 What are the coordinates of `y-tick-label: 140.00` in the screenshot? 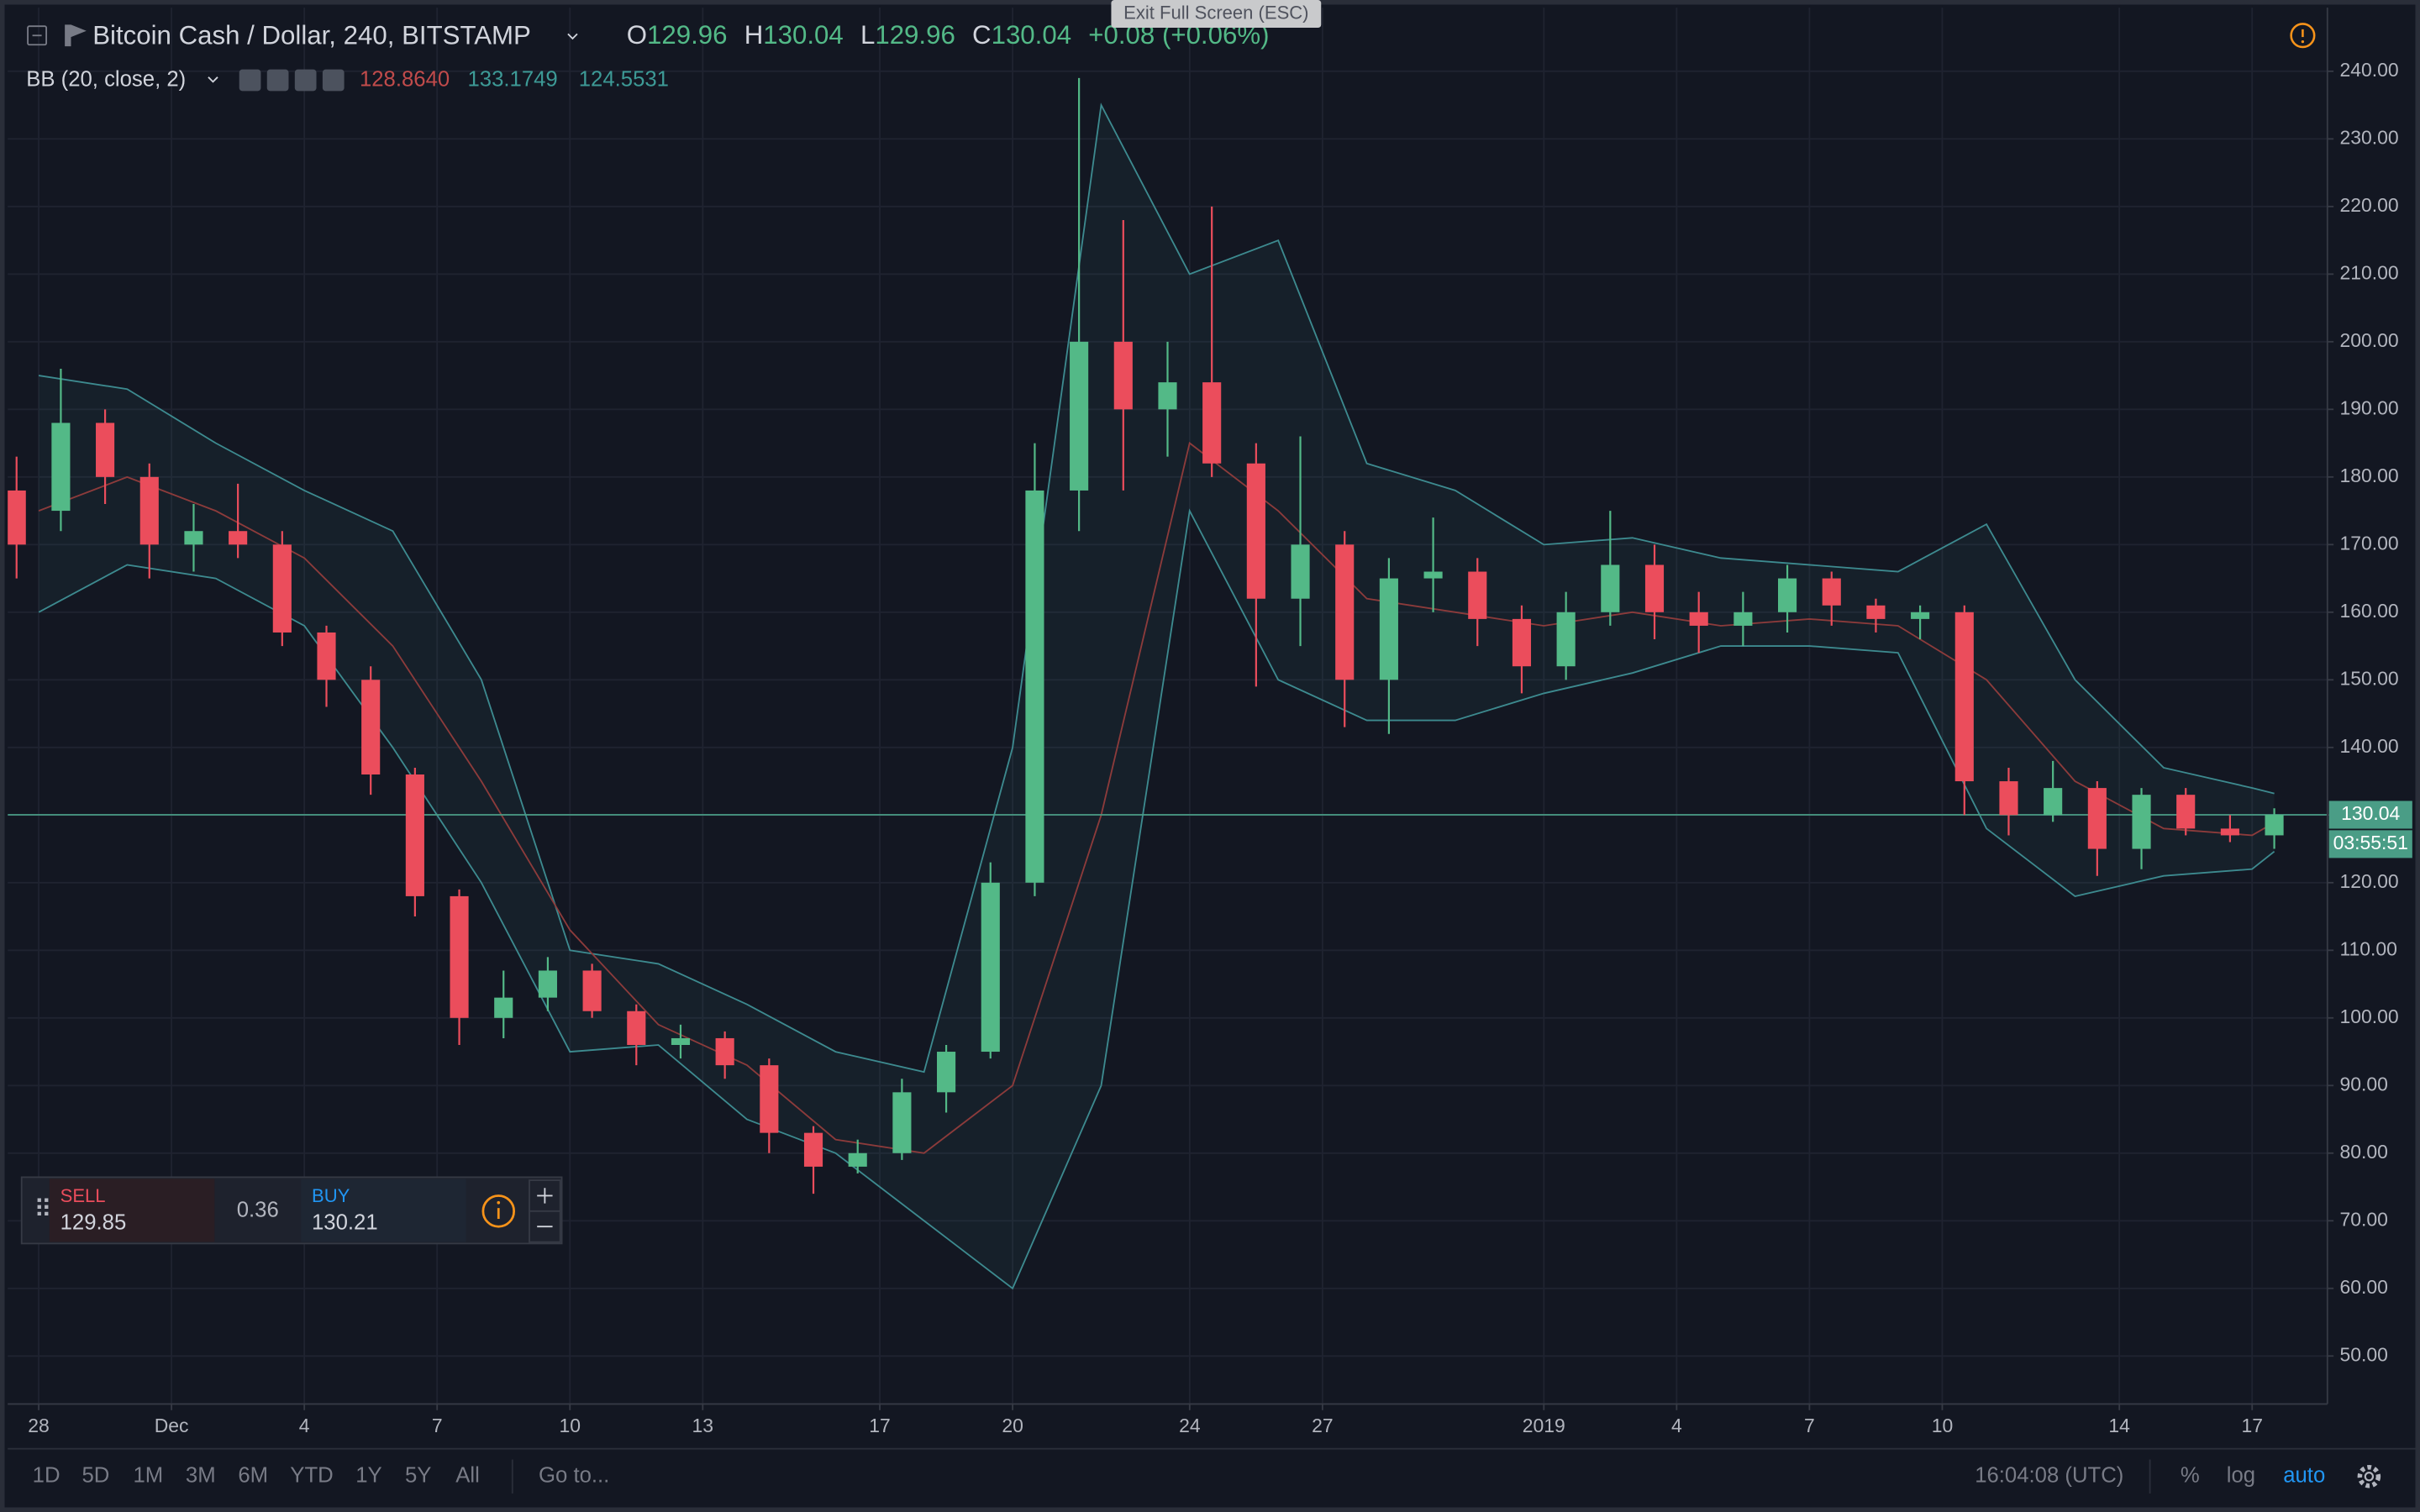 It's located at (2368, 746).